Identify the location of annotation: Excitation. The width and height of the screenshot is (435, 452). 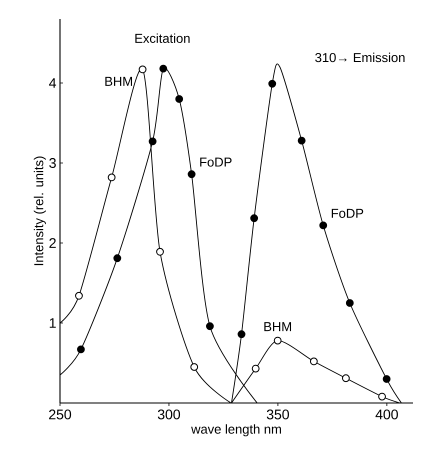
(162, 38).